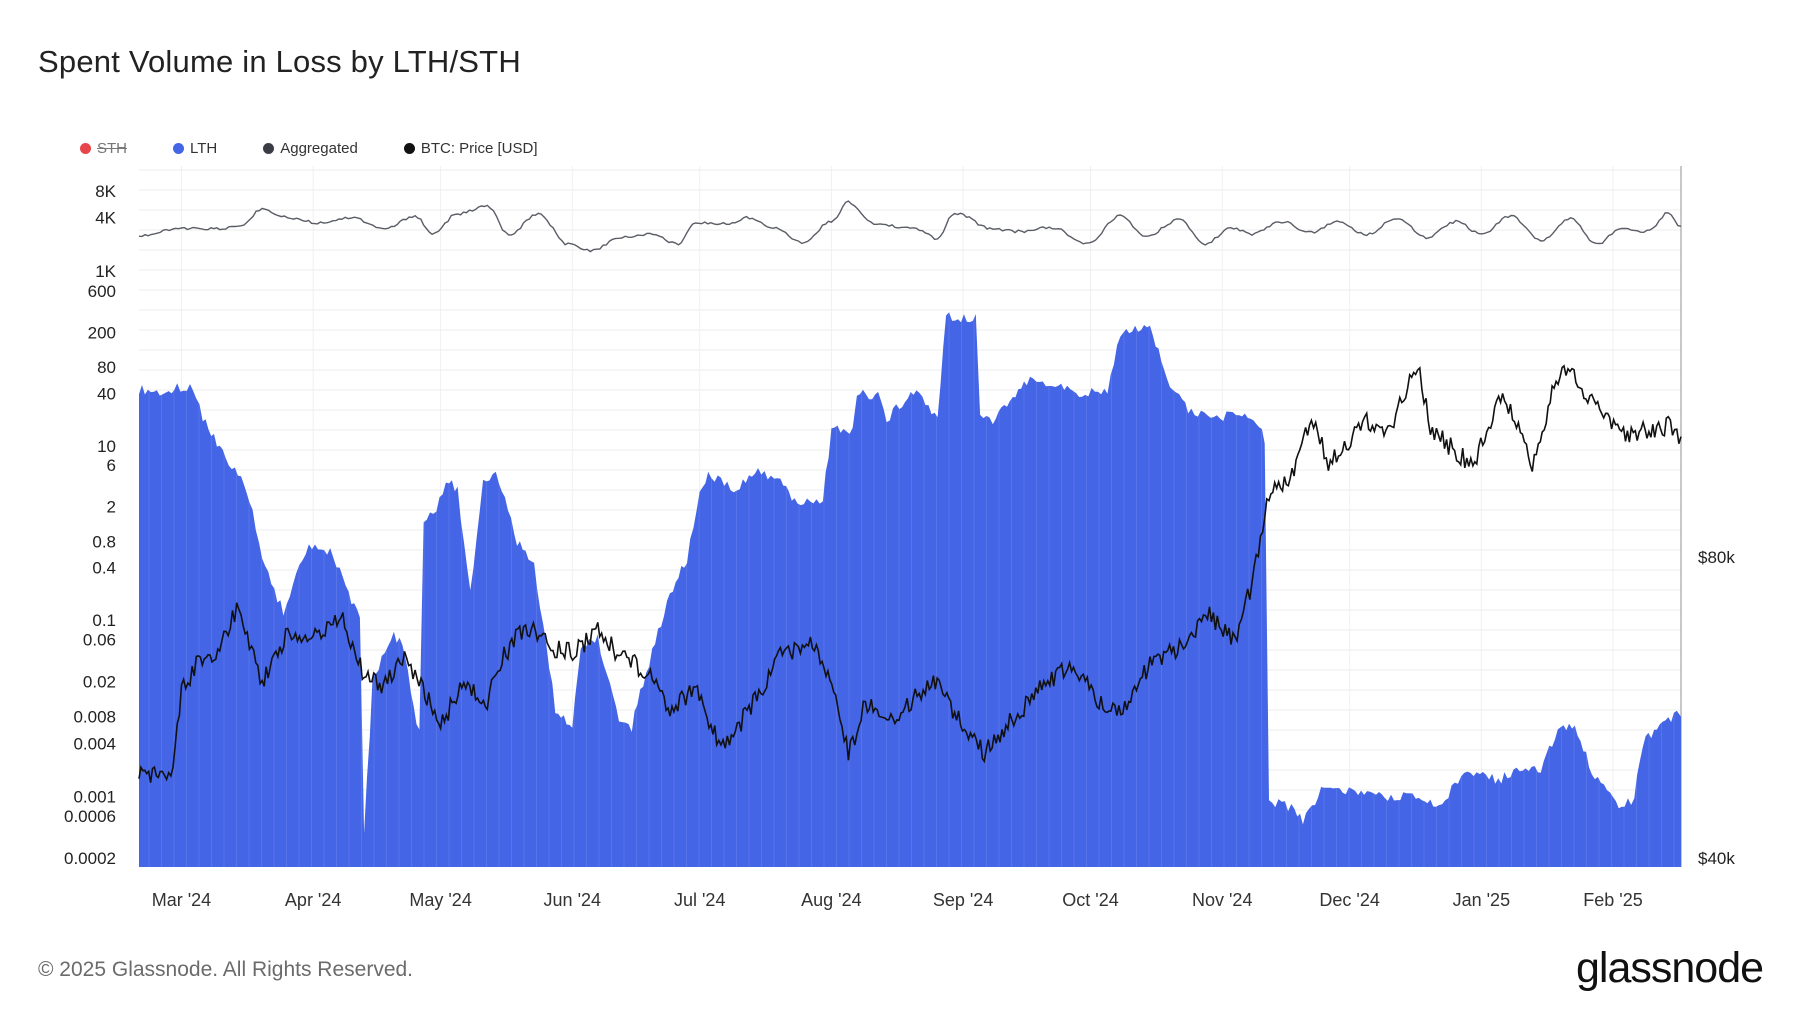  Describe the element at coordinates (1349, 900) in the screenshot. I see `x-axis-tick-label: Dec '24` at that location.